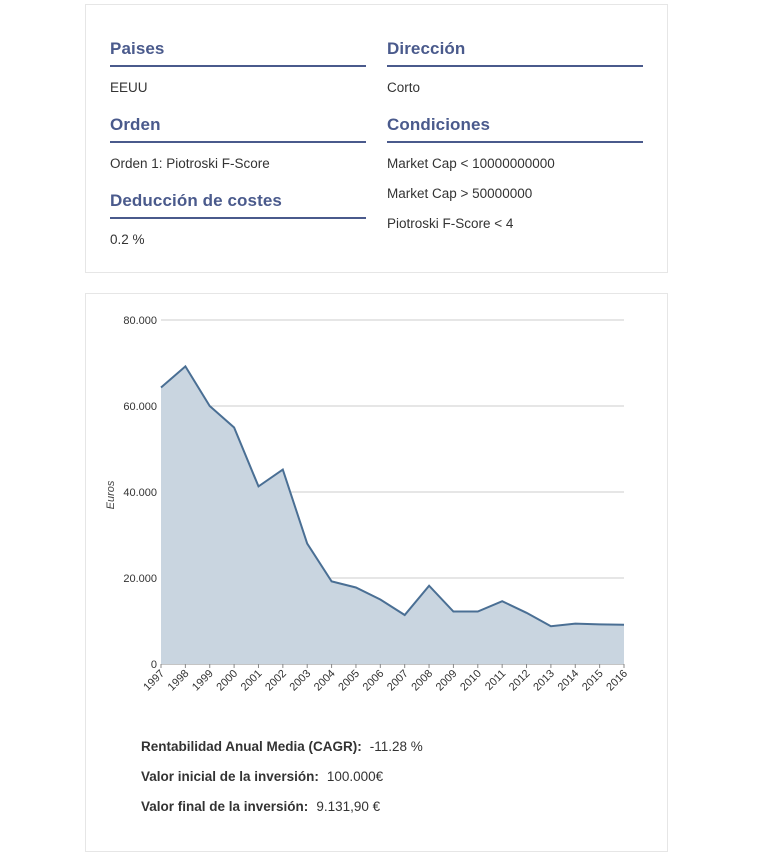  I want to click on x-tick-label: 2010, so click(471, 681).